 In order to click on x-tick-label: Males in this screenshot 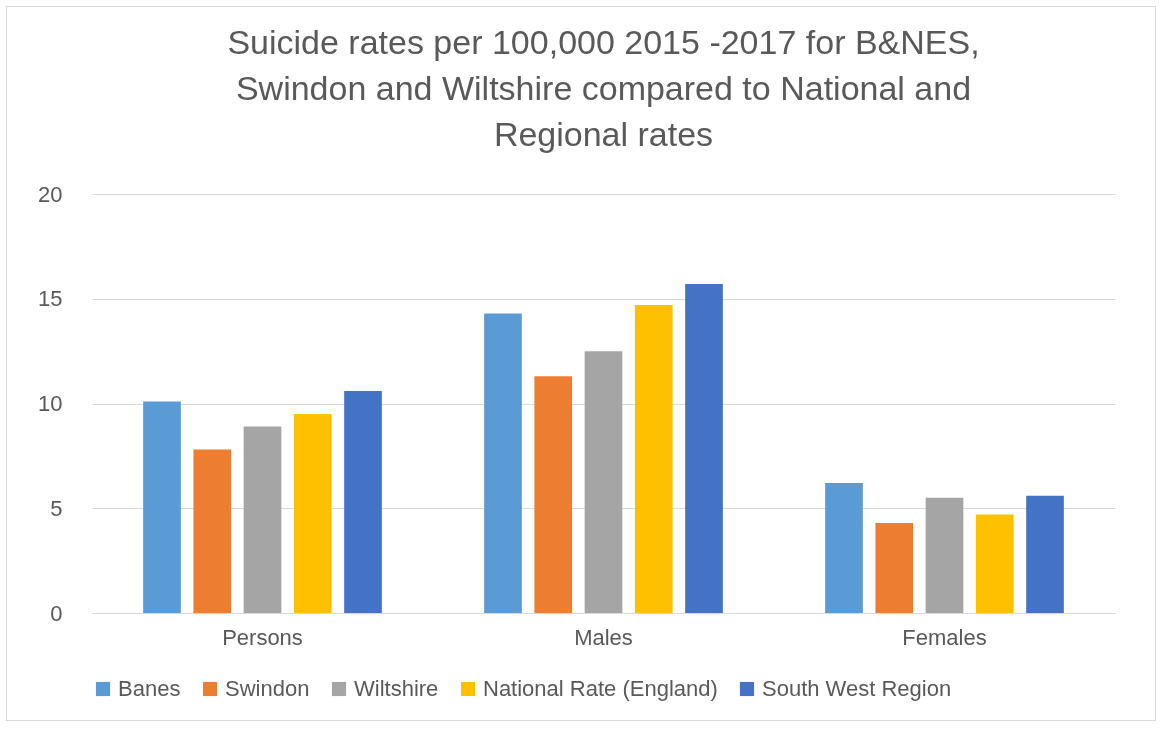, I will do `click(603, 637)`.